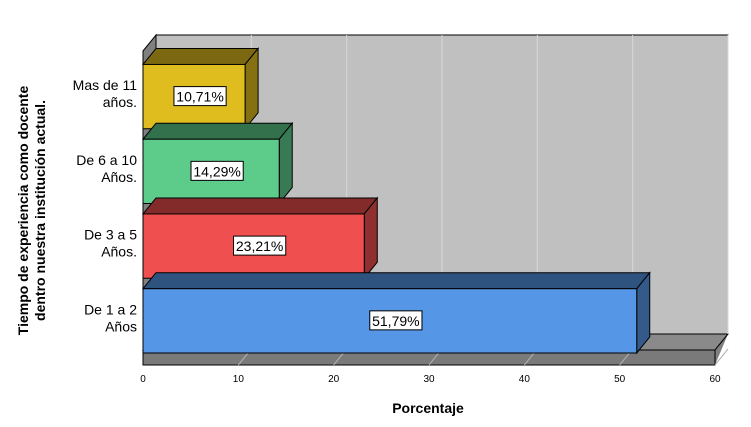  I want to click on value-label-text: 14,29%, so click(216, 171).